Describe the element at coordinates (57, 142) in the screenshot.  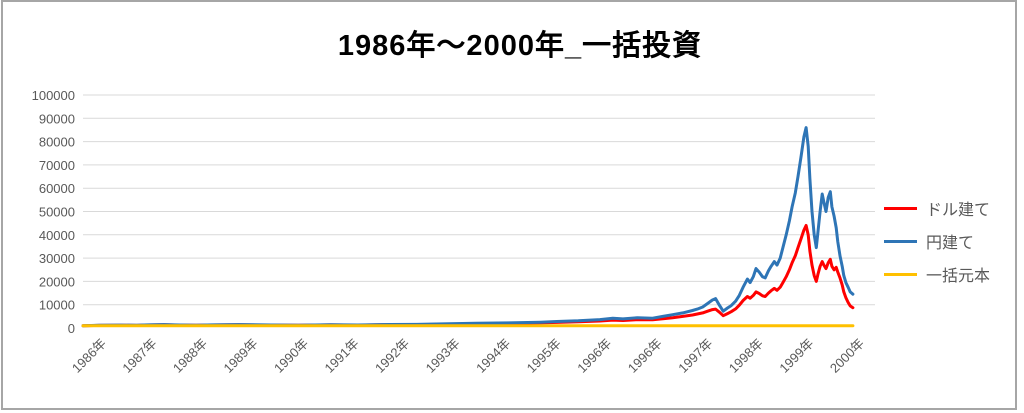
I see `y-tick-label: 80000` at that location.